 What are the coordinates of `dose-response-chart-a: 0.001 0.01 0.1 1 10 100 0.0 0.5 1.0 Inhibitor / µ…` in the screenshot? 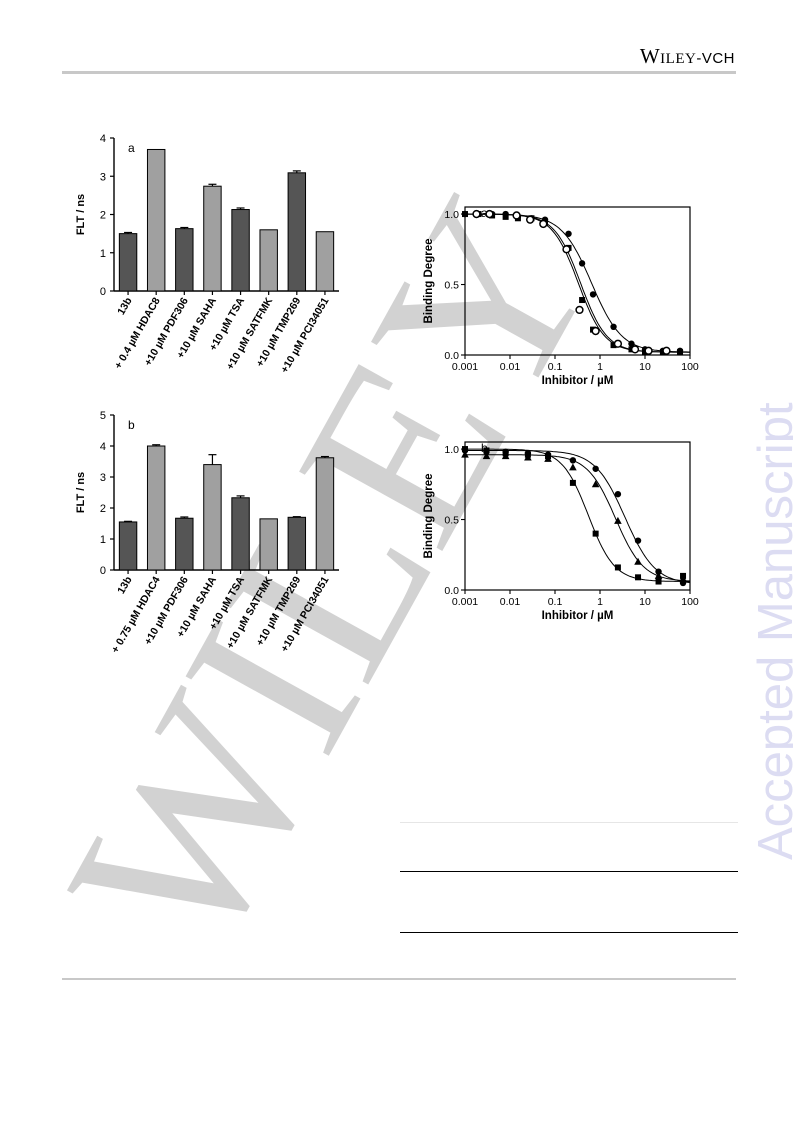 It's located at (561, 296).